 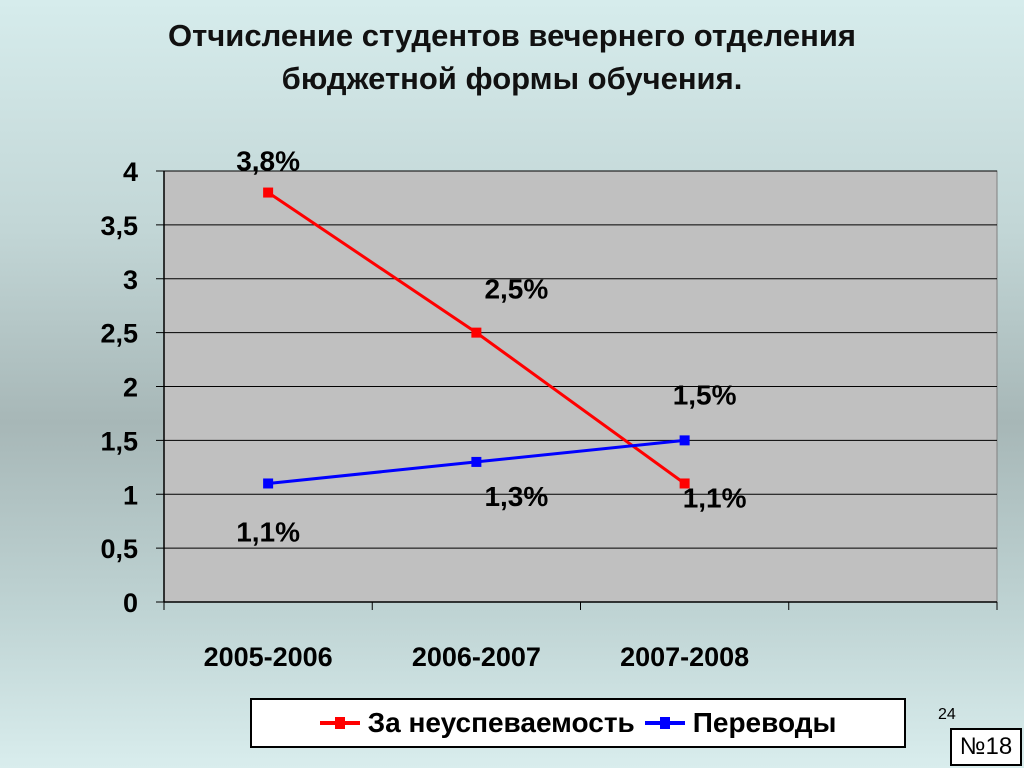 I want to click on y-tick-label-0: 0, so click(x=130, y=603).